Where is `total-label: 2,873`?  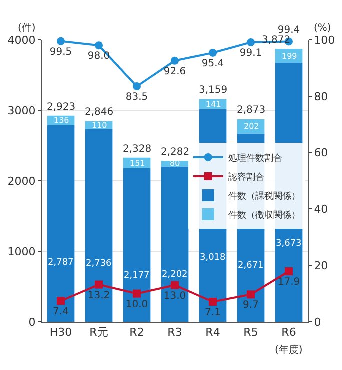 total-label: 2,873 is located at coordinates (251, 110).